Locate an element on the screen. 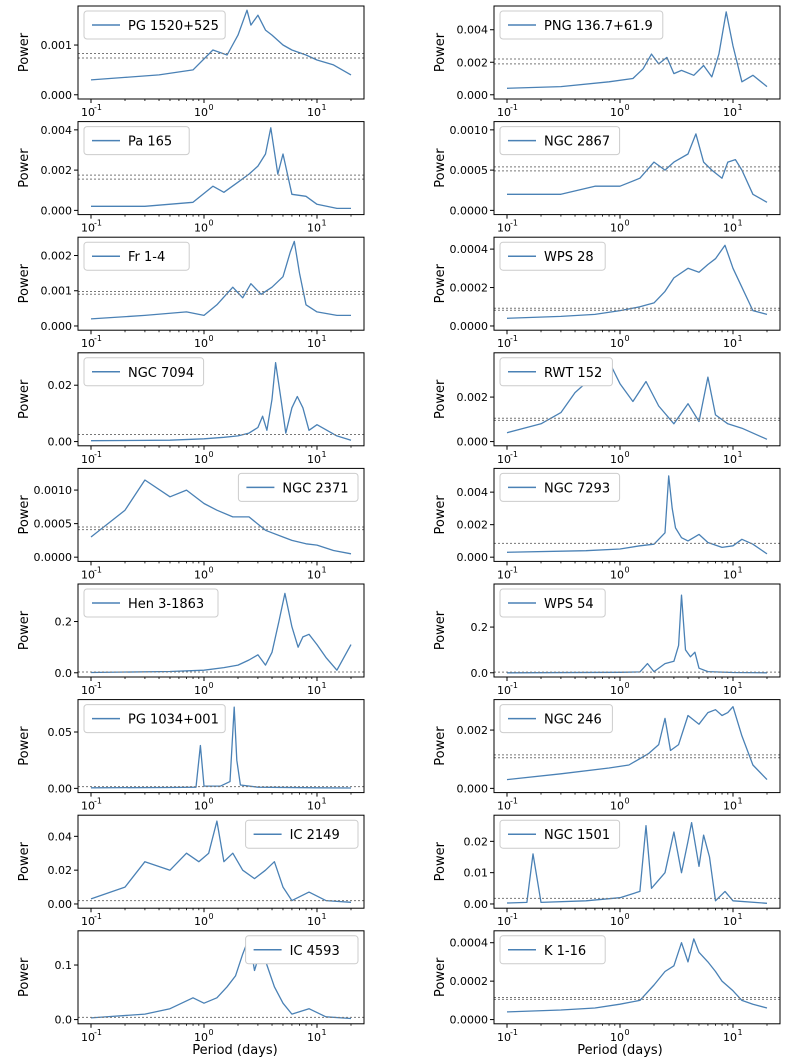  y-tick-label: 0.004 is located at coordinates (57, 130).